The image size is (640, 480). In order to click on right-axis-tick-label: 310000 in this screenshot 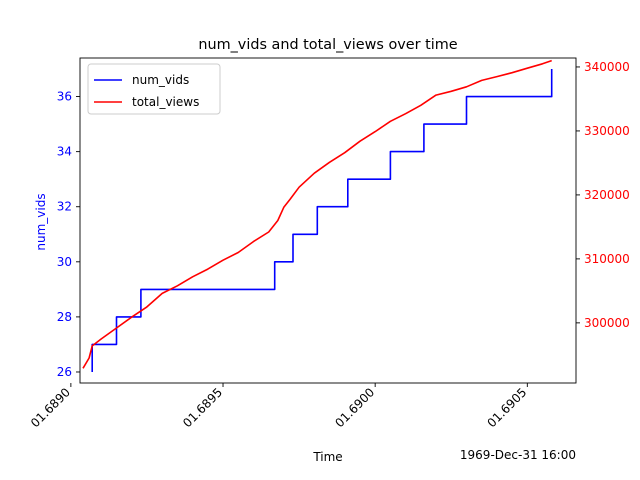, I will do `click(607, 259)`.